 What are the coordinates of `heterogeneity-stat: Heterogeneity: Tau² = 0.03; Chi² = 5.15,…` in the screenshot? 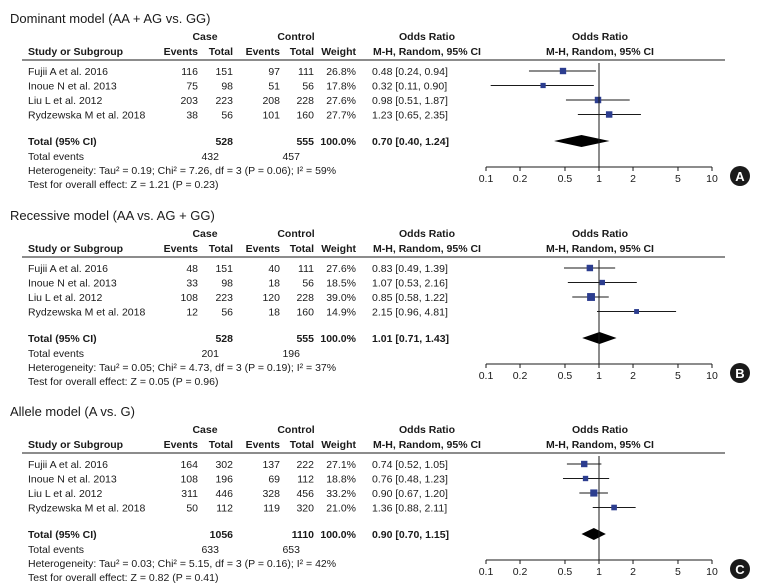 It's located at (182, 564).